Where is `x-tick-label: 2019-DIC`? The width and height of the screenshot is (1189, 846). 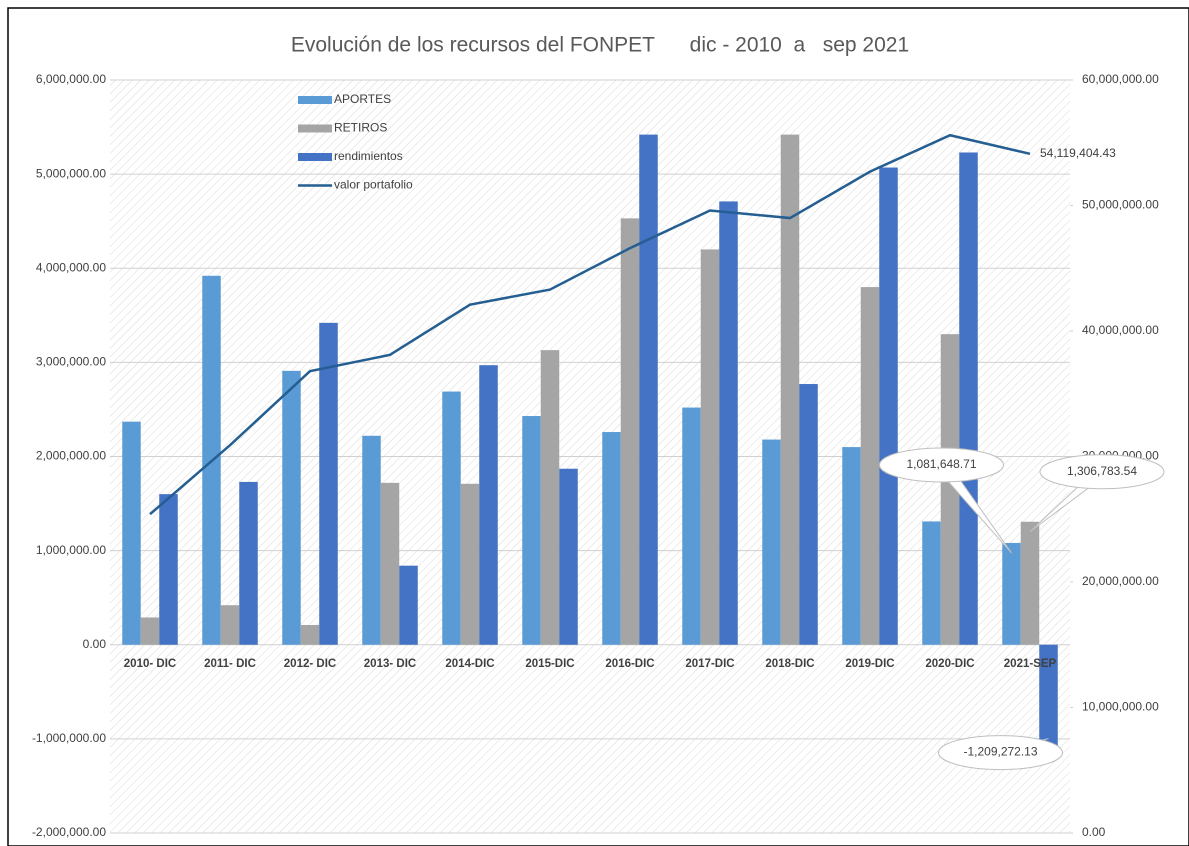
x-tick-label: 2019-DIC is located at coordinates (869, 664).